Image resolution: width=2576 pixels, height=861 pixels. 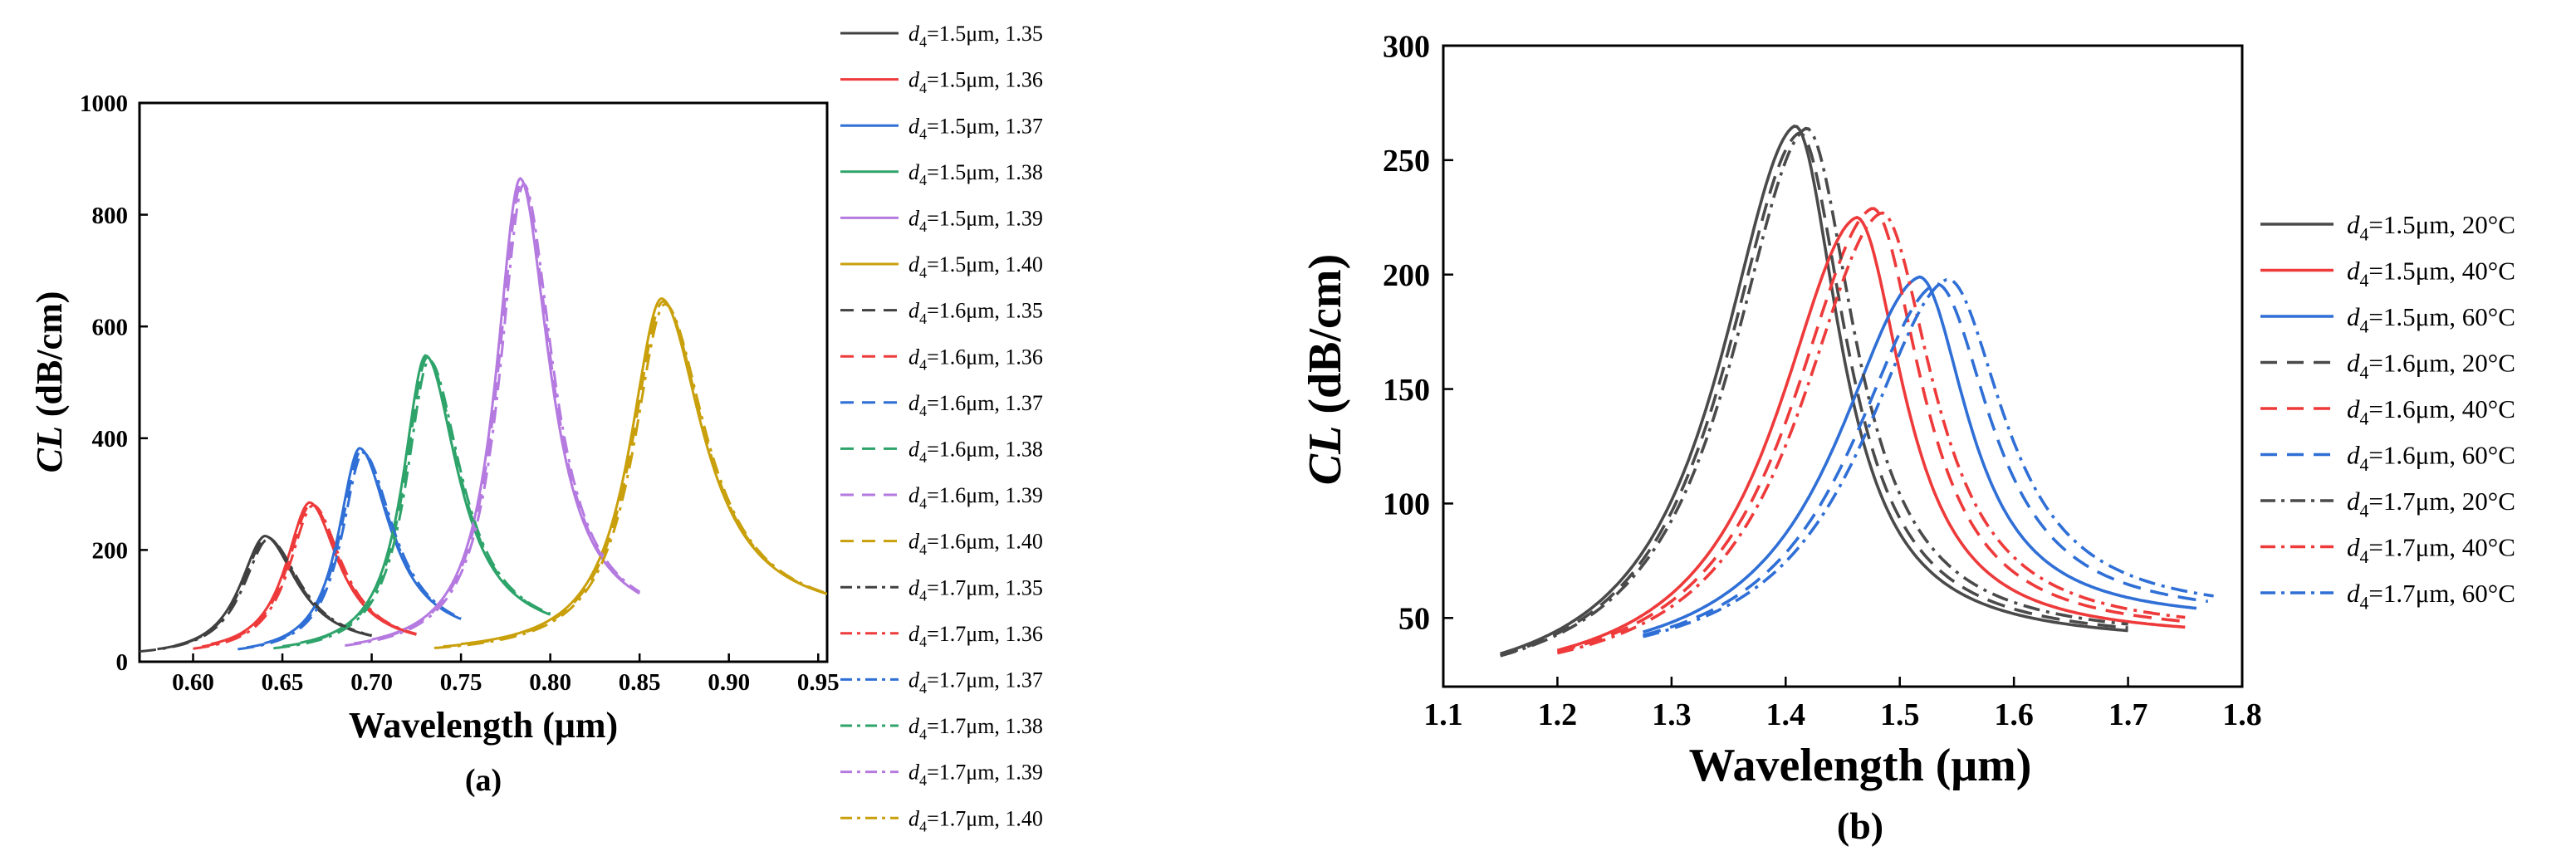 What do you see at coordinates (1326, 456) in the screenshot?
I see `y-axis-label-b-italic: CL` at bounding box center [1326, 456].